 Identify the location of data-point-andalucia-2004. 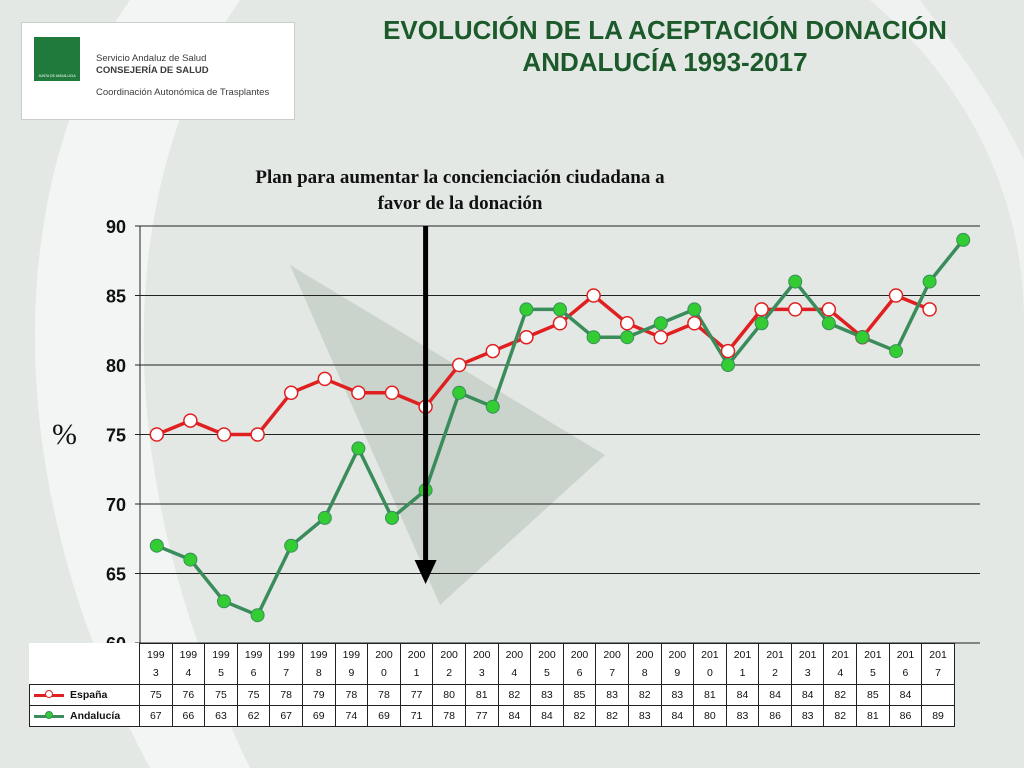
(526, 309).